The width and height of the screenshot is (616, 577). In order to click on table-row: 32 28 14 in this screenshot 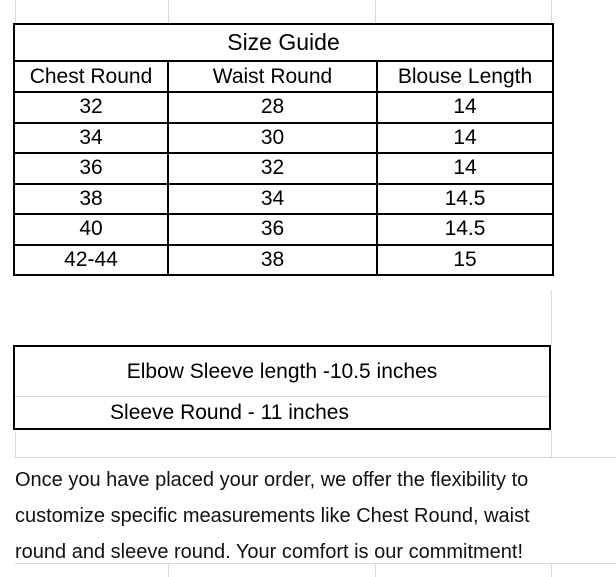, I will do `click(283, 107)`.